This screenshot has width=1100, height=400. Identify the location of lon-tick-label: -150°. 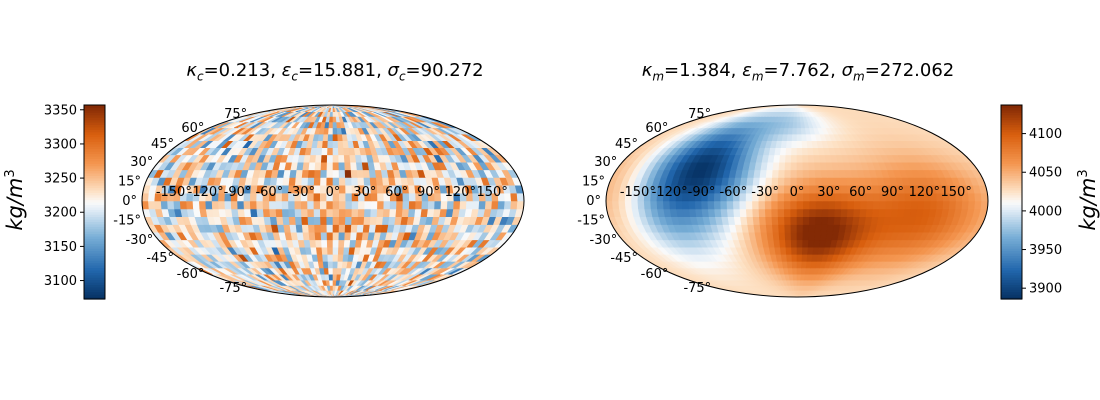
(174, 192).